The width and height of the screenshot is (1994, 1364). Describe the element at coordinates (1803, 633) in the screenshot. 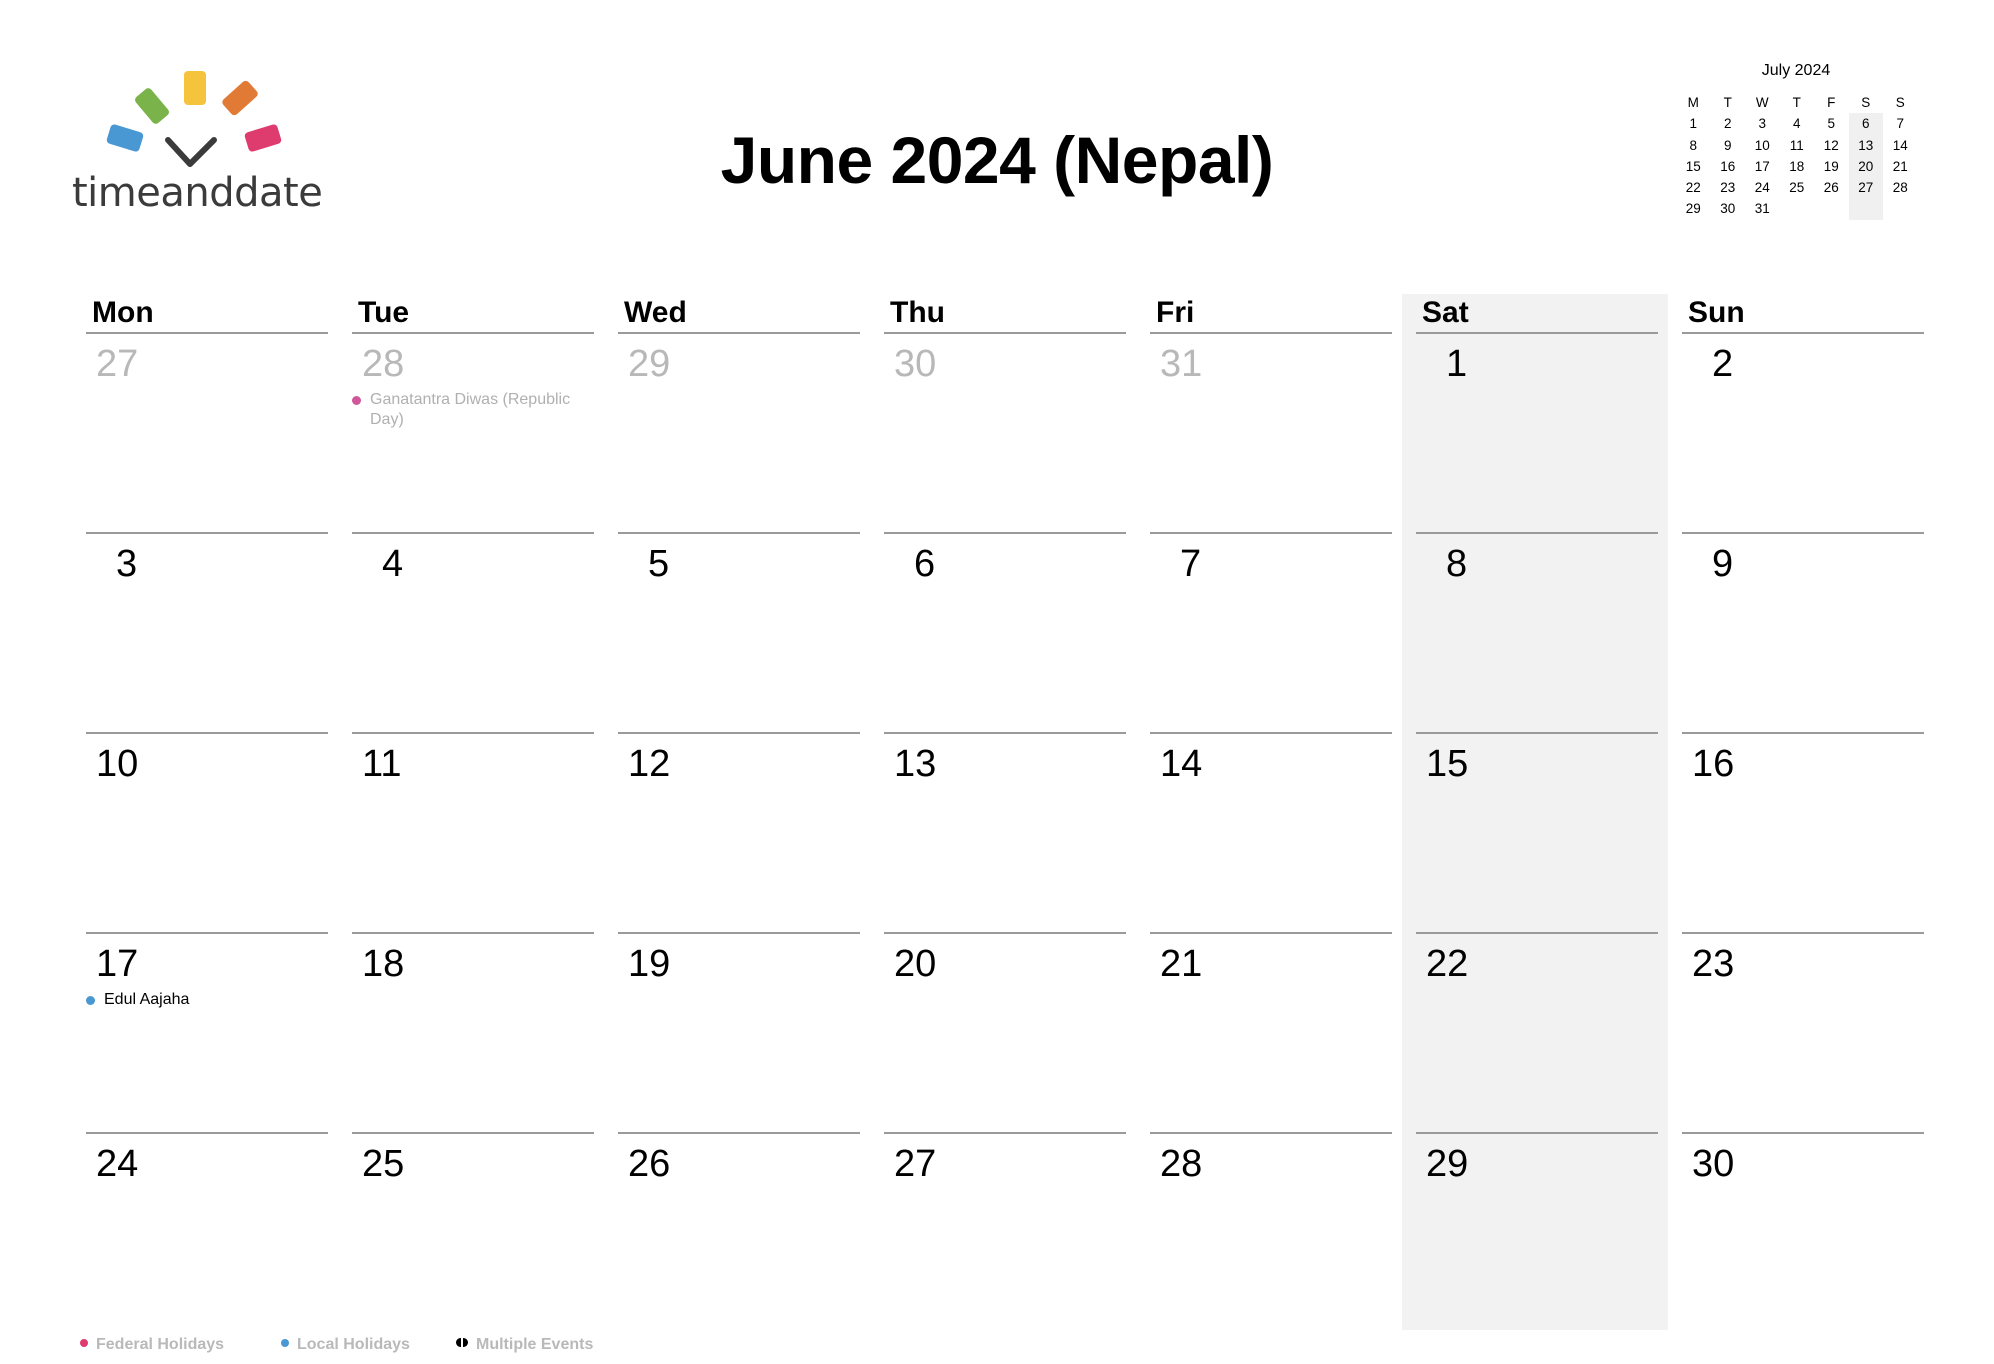

I see `day-cell: 9` at that location.